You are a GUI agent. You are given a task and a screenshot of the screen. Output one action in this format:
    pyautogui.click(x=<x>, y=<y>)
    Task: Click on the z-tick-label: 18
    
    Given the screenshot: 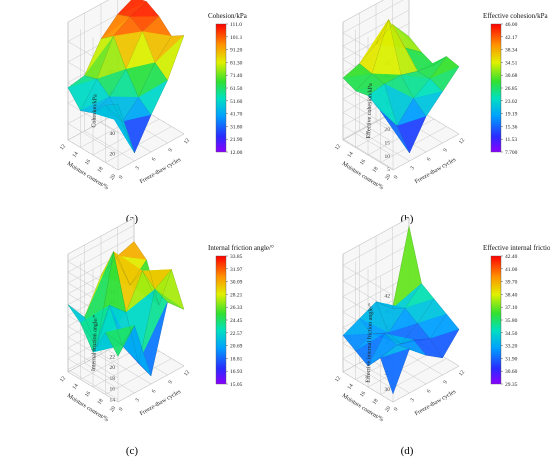 What is the action you would take?
    pyautogui.click(x=113, y=379)
    